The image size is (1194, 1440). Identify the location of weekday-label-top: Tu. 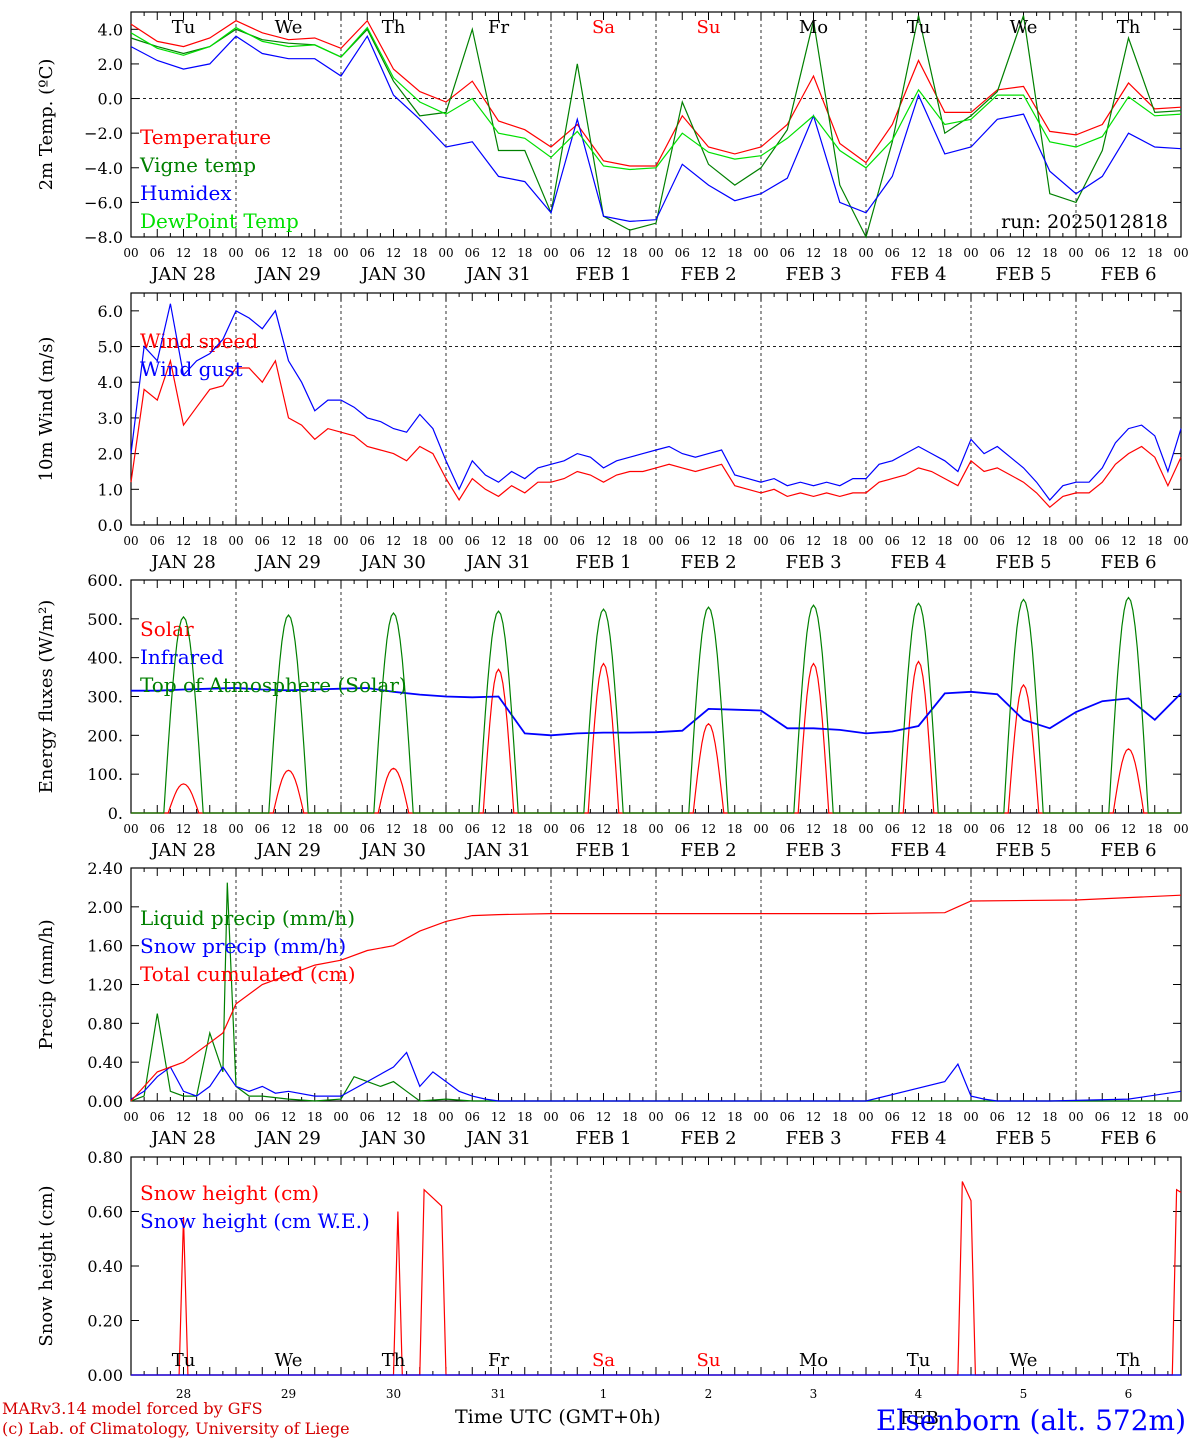
(184, 27).